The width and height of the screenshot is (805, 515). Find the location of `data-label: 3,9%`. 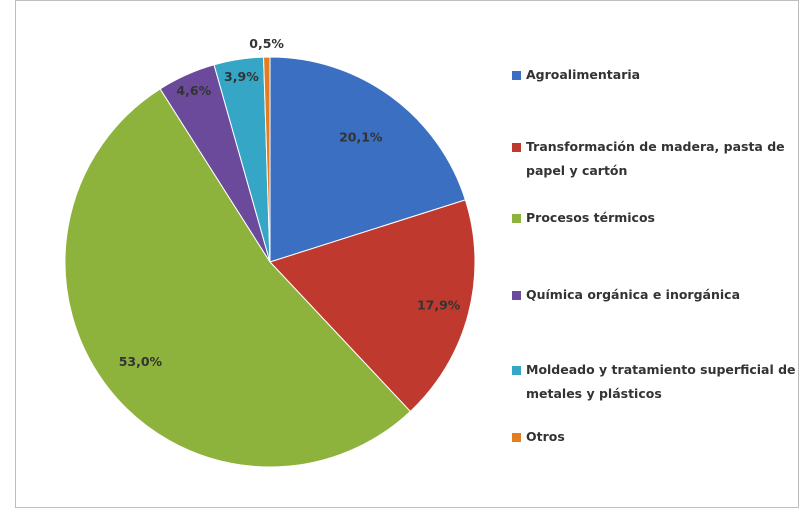

data-label: 3,9% is located at coordinates (241, 76).